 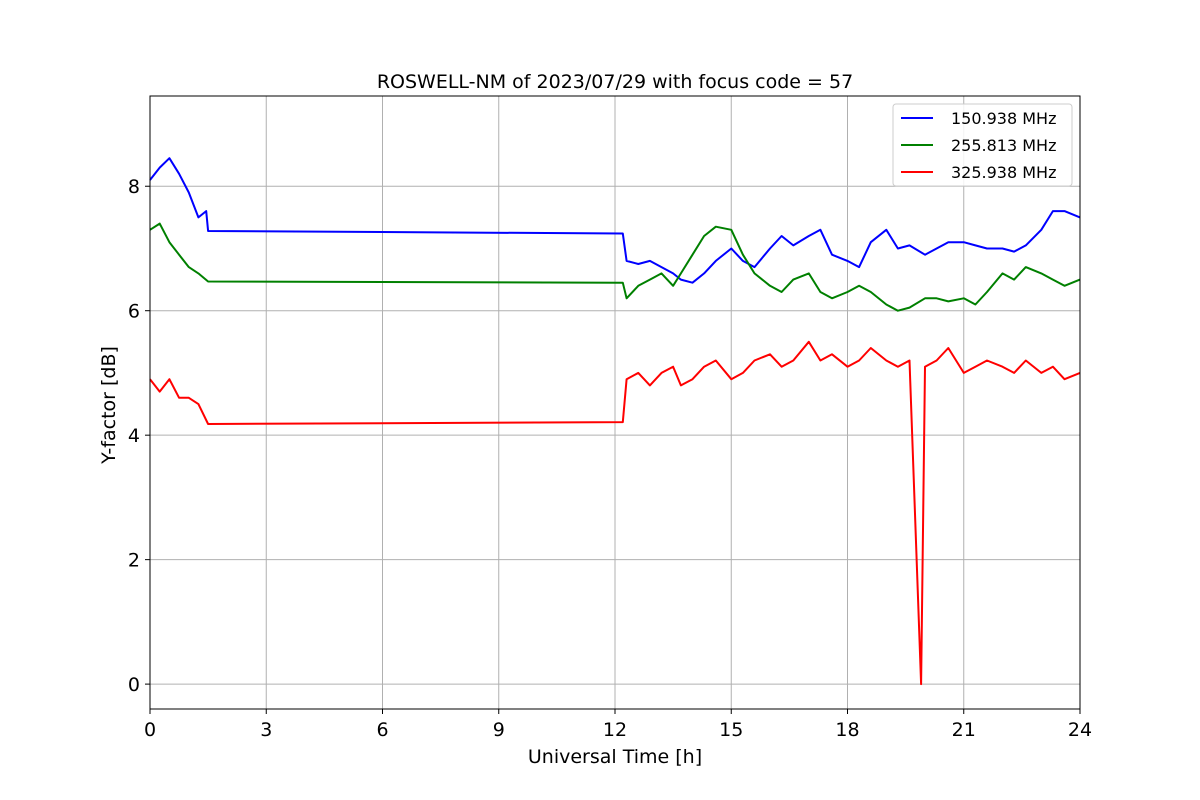 I want to click on x-tick-label: 12, so click(x=615, y=730).